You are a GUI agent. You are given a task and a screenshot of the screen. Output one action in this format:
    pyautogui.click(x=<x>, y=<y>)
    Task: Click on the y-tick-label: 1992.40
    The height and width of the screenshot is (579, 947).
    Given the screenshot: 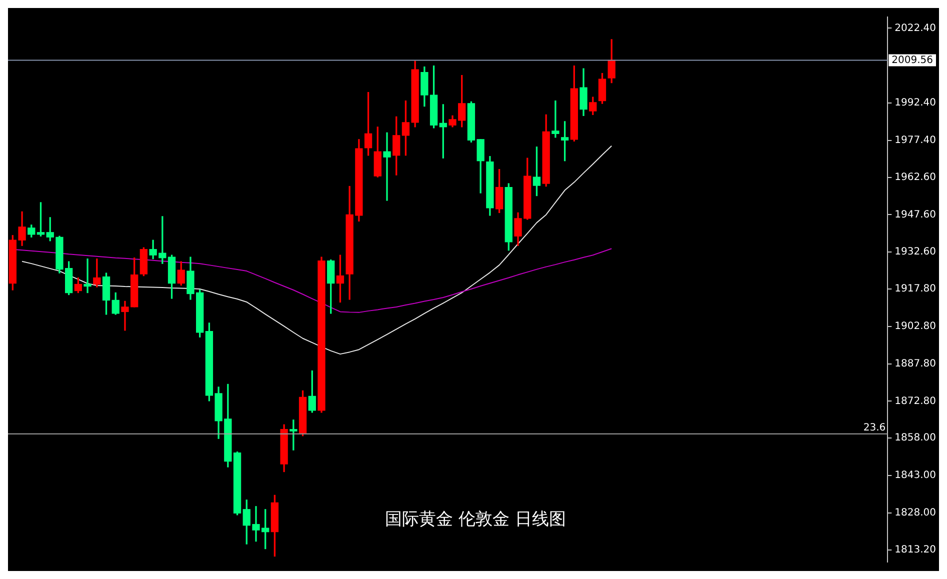 What is the action you would take?
    pyautogui.click(x=915, y=103)
    